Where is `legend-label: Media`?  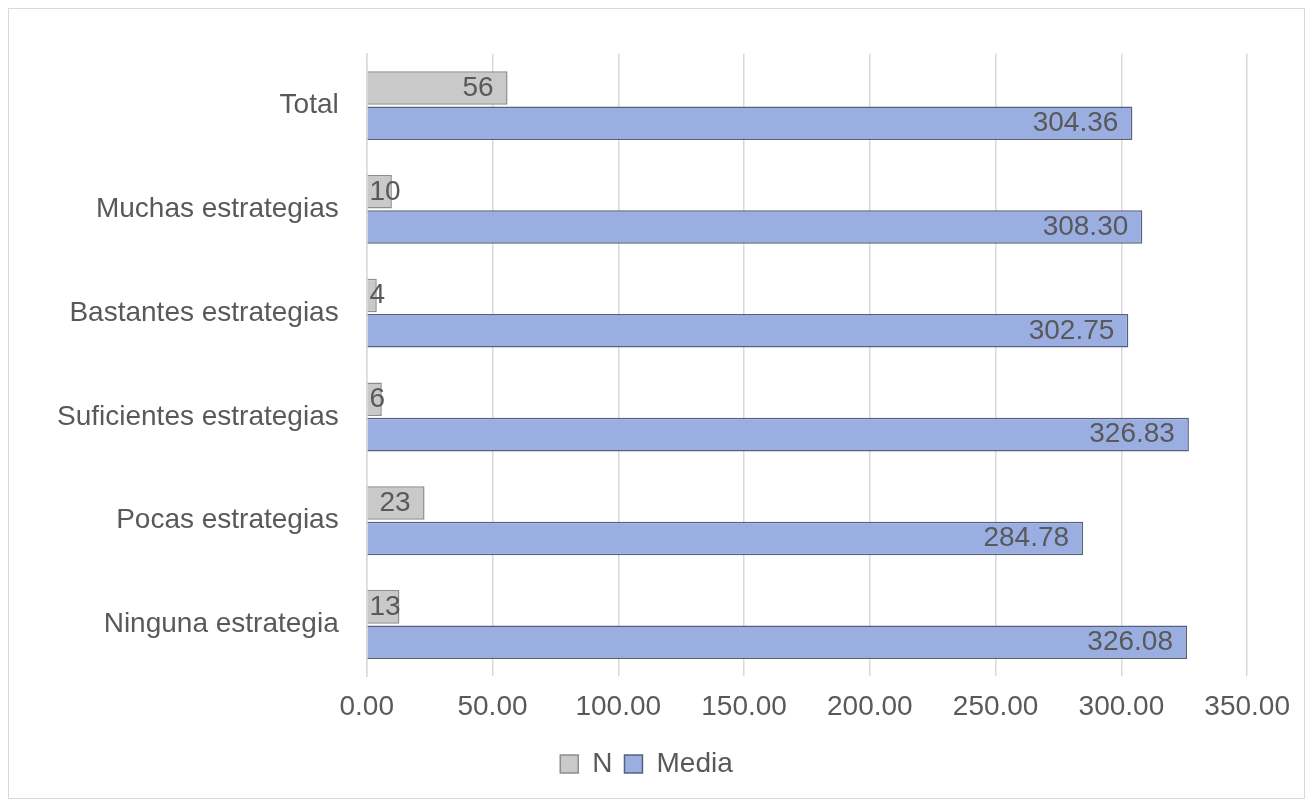 legend-label: Media is located at coordinates (695, 762).